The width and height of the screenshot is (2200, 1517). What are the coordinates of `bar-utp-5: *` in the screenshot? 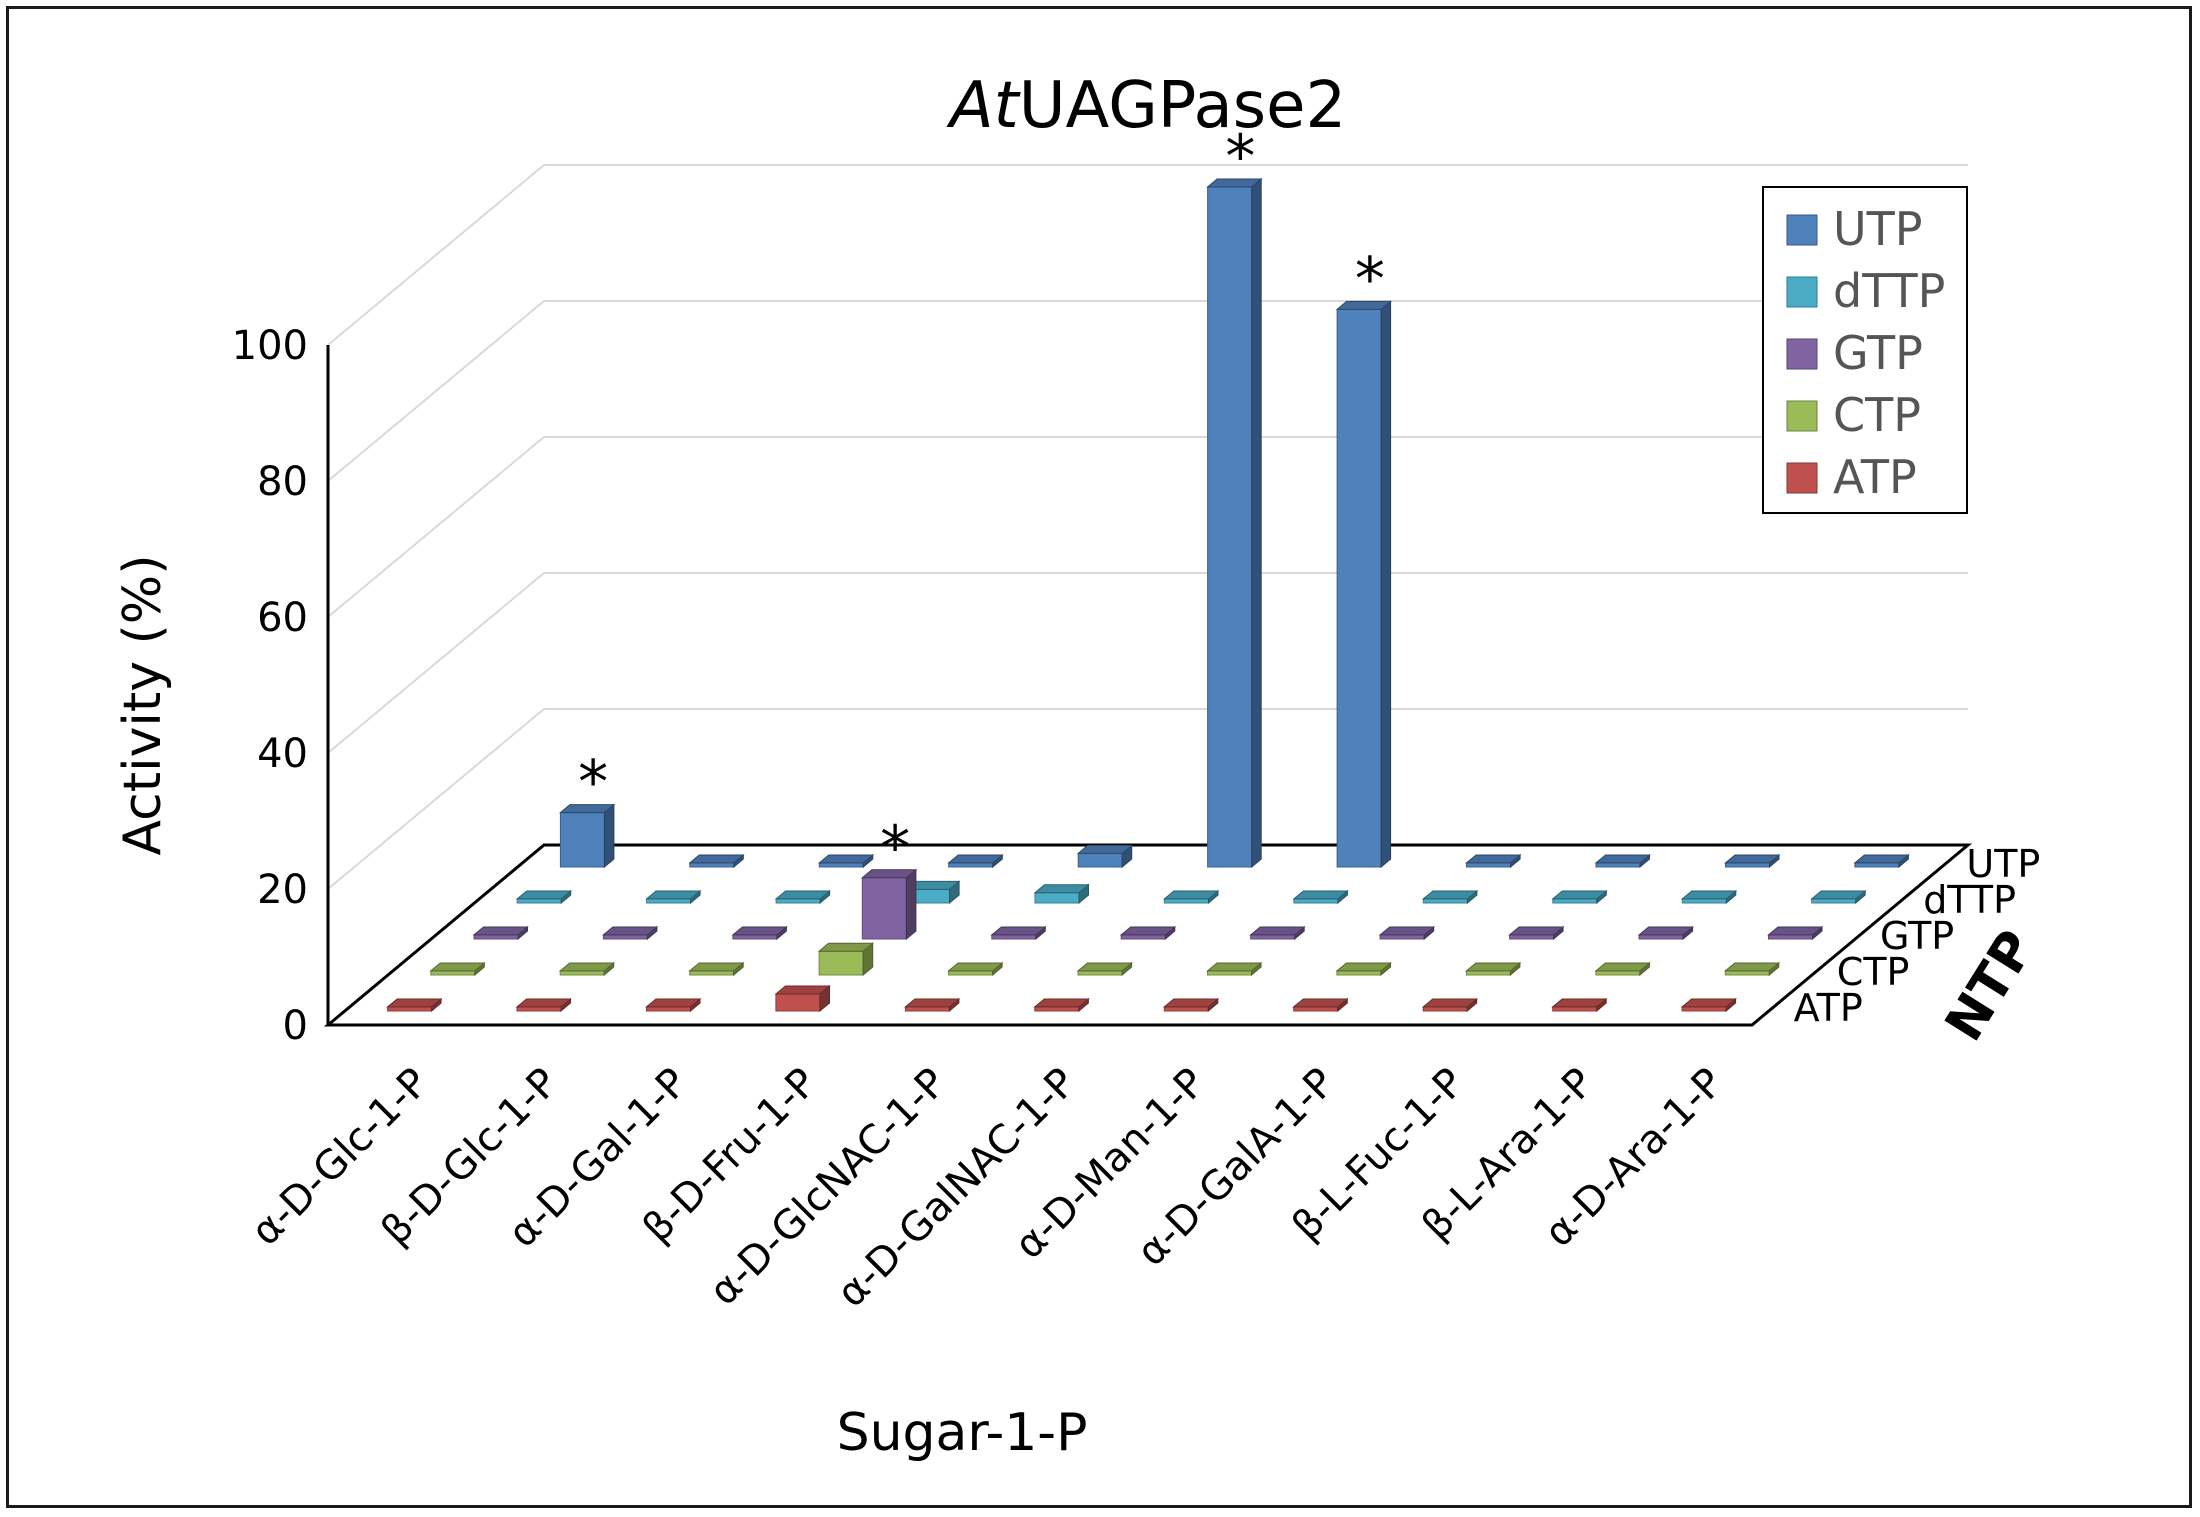 It's located at (1234, 495).